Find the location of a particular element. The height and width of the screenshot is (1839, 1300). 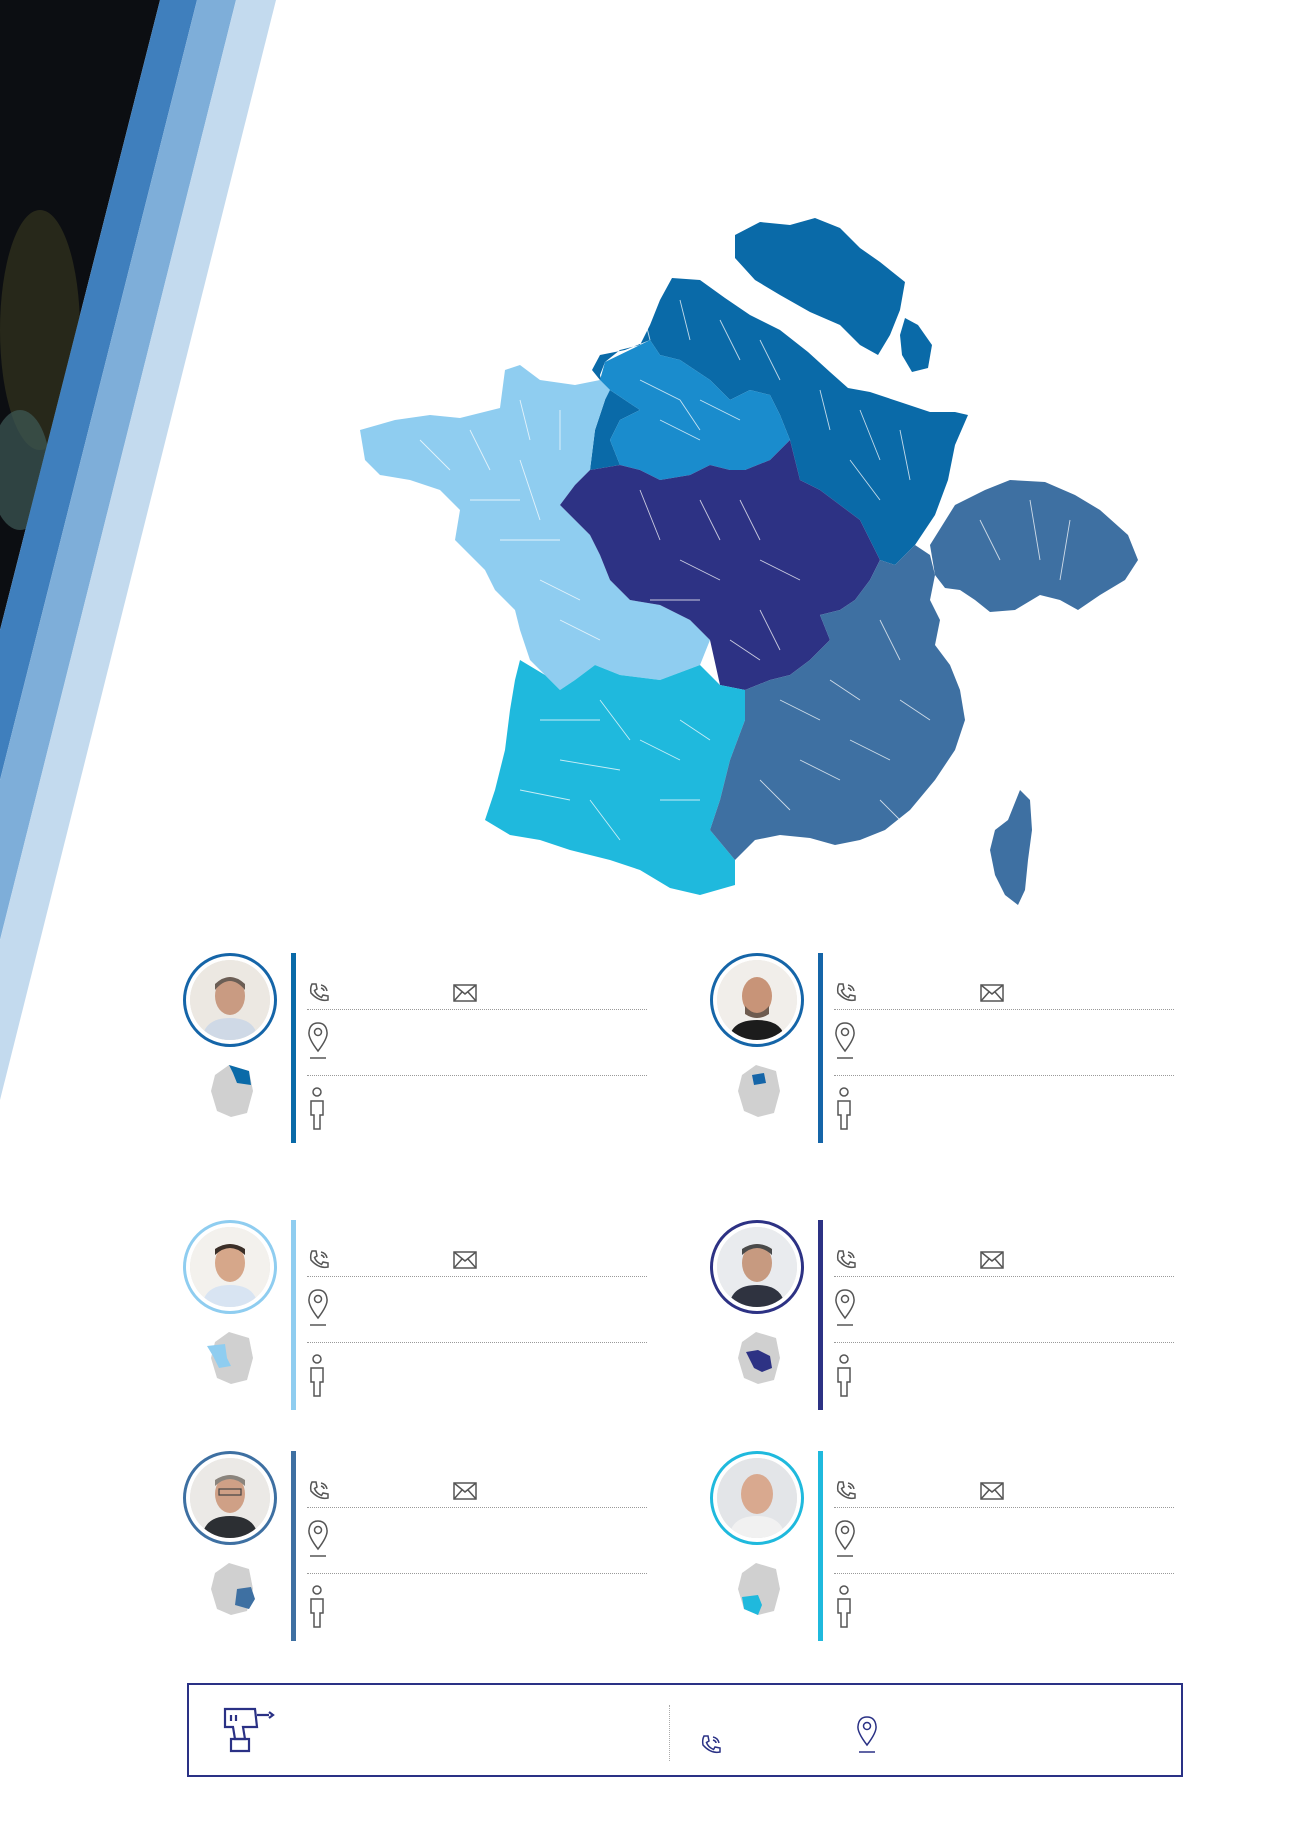

contact-card-west is located at coordinates (443, 1315).